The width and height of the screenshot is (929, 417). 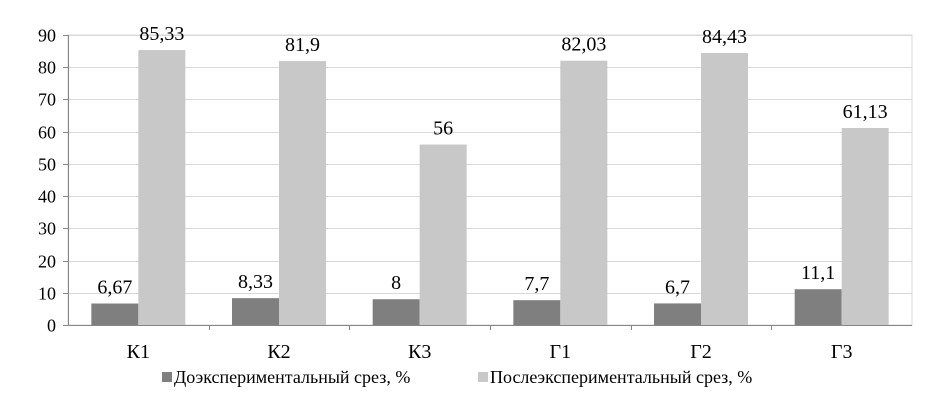 I want to click on y-tick-label: 70, so click(x=47, y=100).